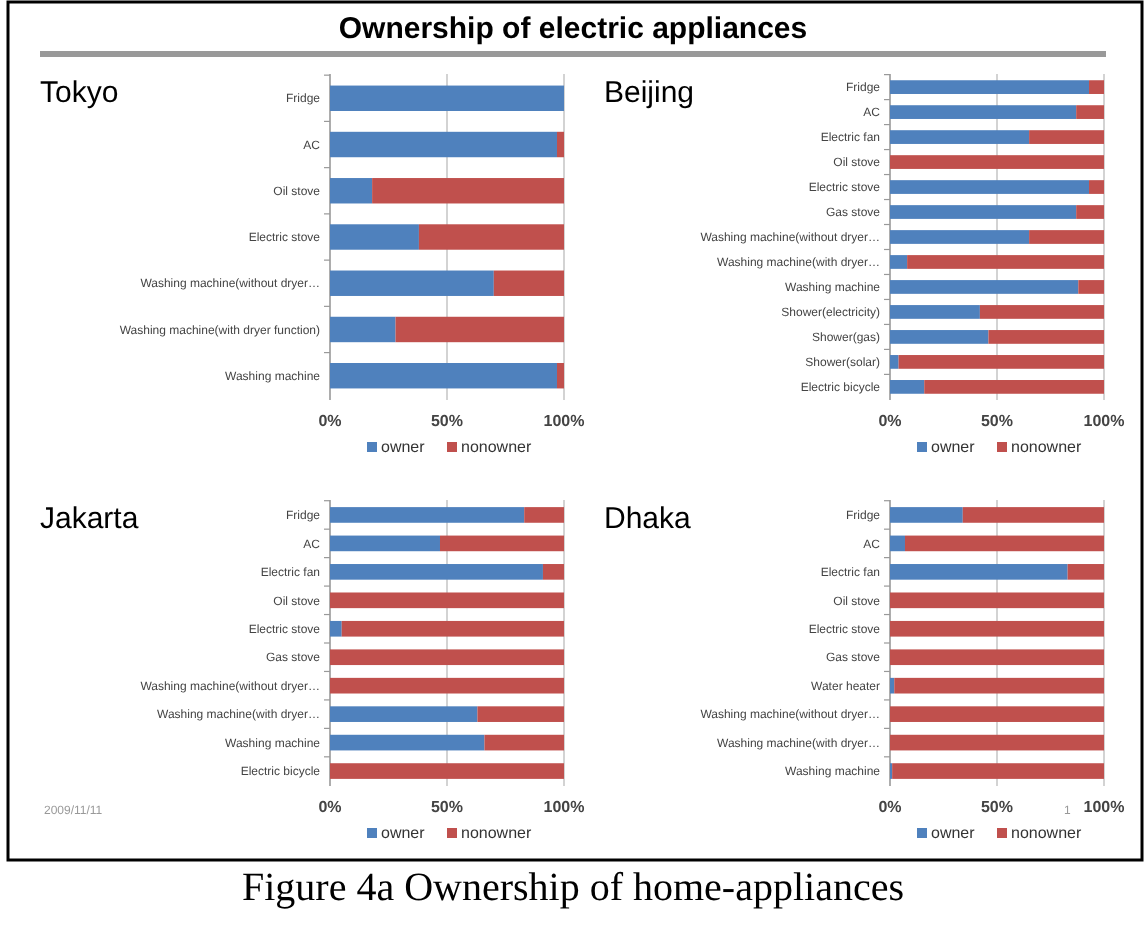 The width and height of the screenshot is (1146, 932). What do you see at coordinates (90, 519) in the screenshot?
I see `text: Jakarta` at bounding box center [90, 519].